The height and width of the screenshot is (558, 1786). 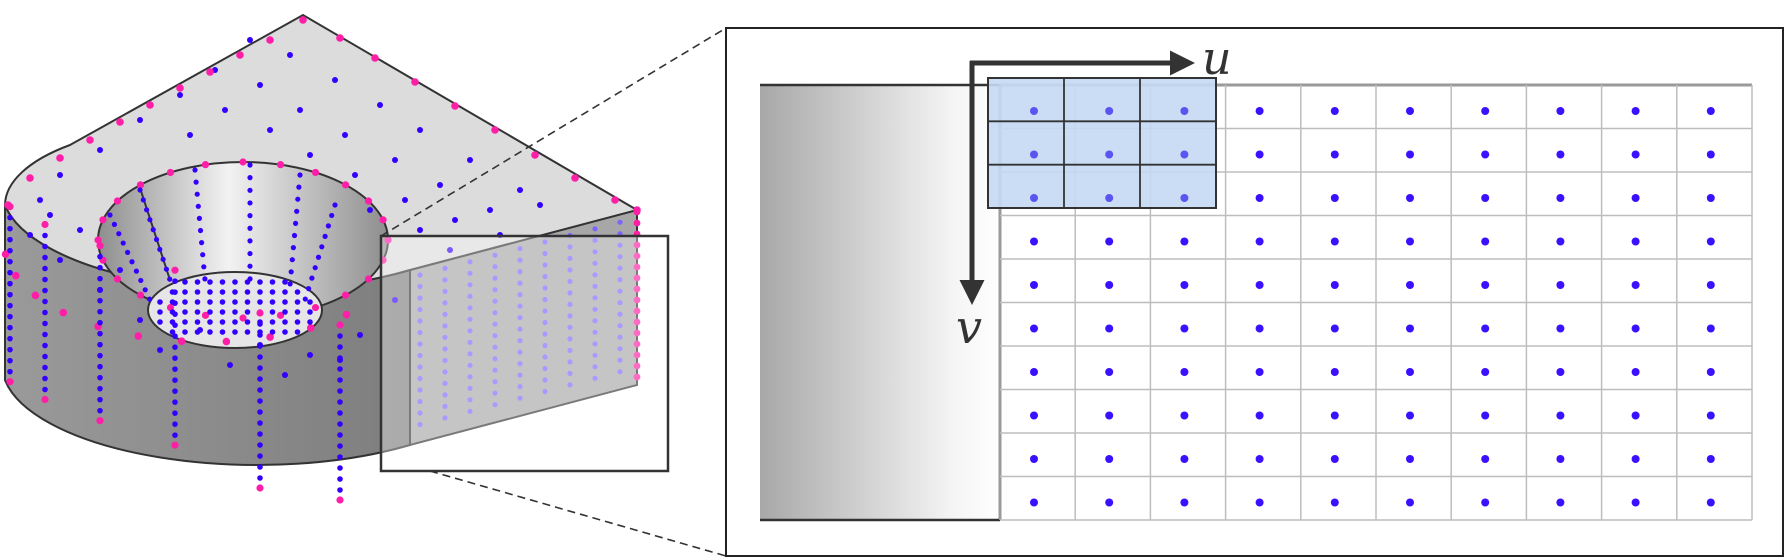 I want to click on convolution-kernel, so click(x=1102, y=143).